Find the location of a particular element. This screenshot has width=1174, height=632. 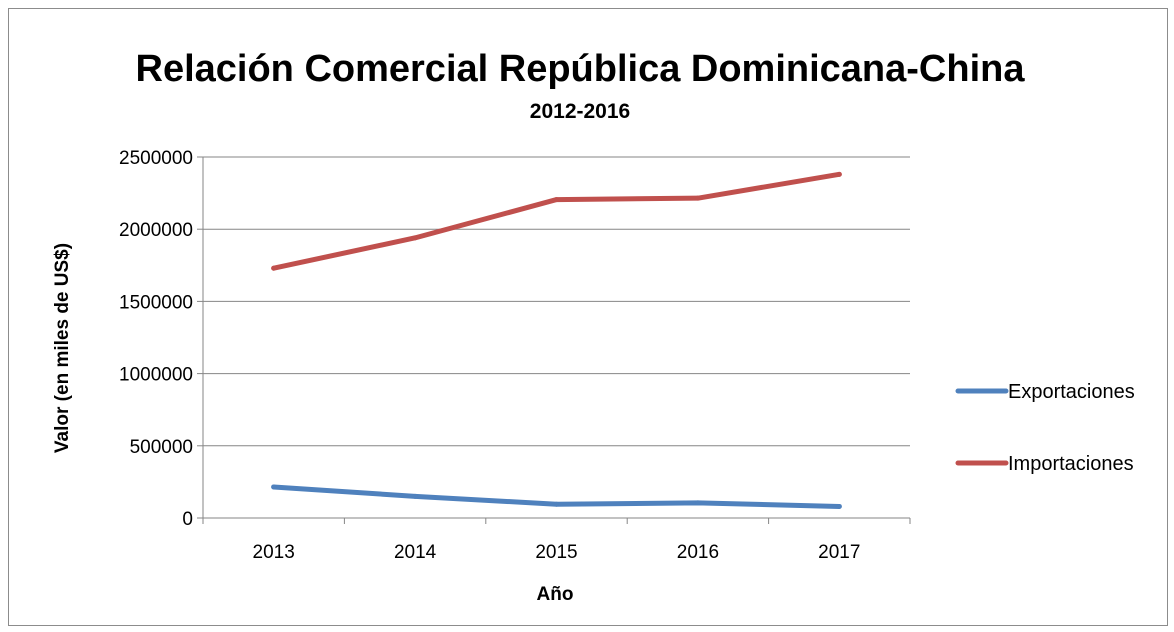

legend: Exportaciones Importaciones is located at coordinates (1045, 428).